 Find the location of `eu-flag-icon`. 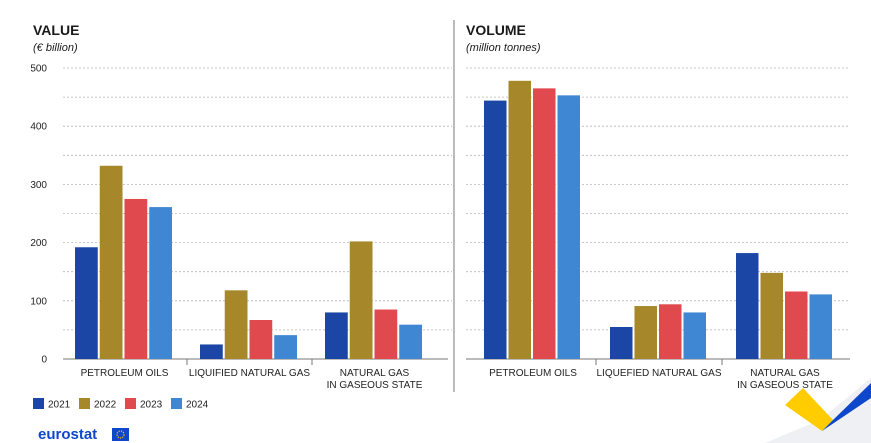

eu-flag-icon is located at coordinates (120, 434).